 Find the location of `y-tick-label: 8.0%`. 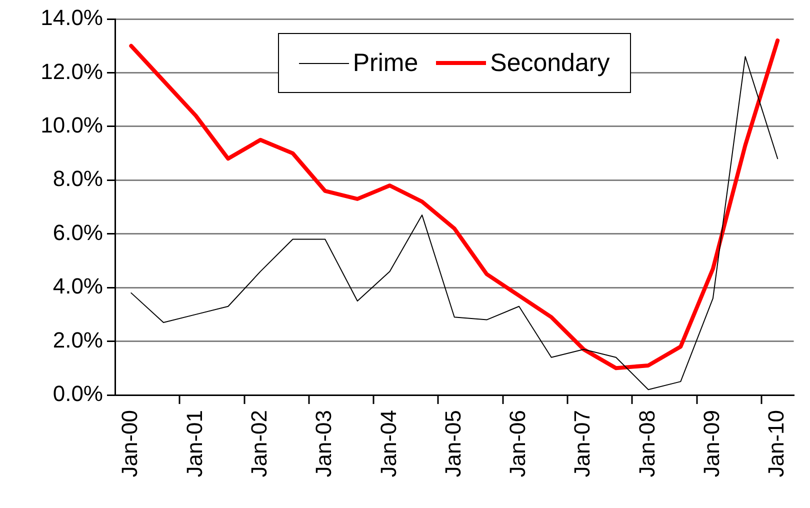

y-tick-label: 8.0% is located at coordinates (77, 179).